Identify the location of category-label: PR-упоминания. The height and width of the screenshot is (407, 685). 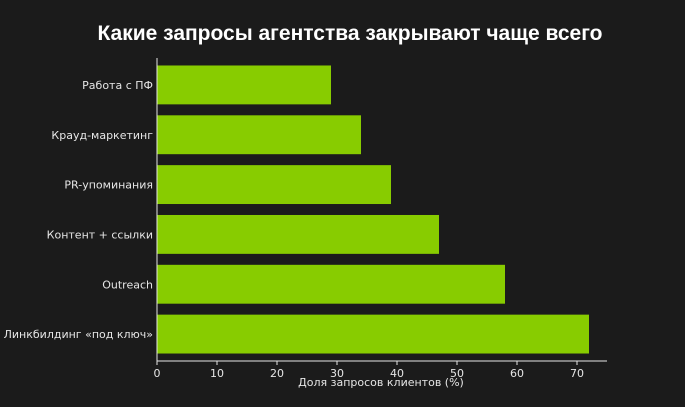
(108, 185).